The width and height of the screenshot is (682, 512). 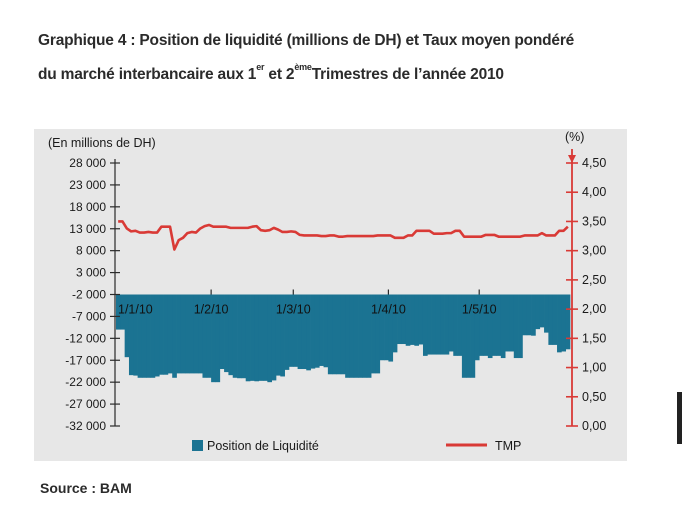 I want to click on tmp-line, so click(x=343, y=235).